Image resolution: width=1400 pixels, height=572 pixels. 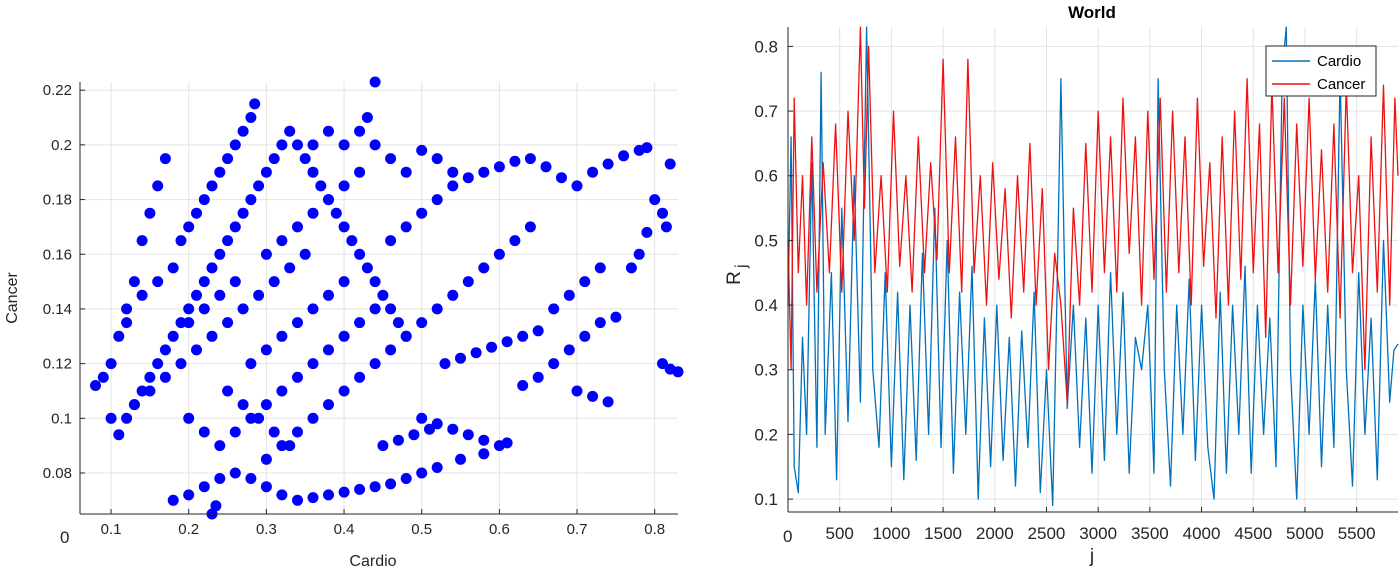 I want to click on scatter-corner-label: 0, so click(x=64, y=537).